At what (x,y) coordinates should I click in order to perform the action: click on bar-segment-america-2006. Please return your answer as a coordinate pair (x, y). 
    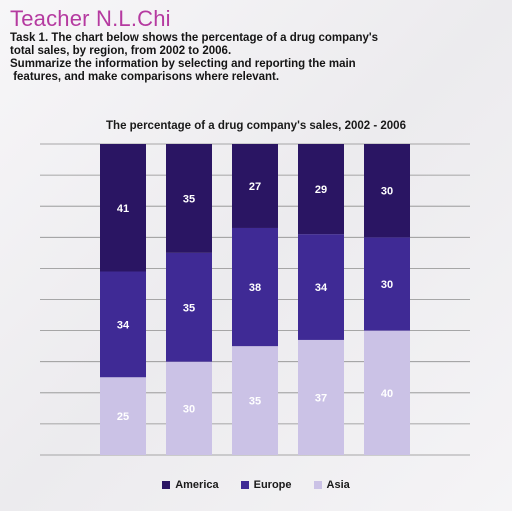
    Looking at the image, I should click on (387, 191).